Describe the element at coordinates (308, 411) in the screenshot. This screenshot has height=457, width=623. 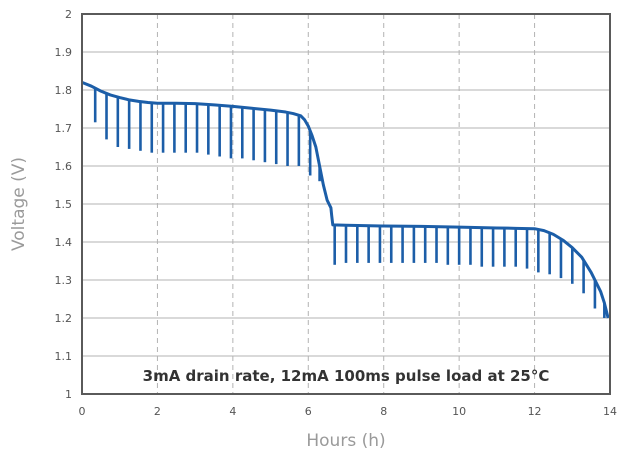
I see `x-tick-label: 6` at that location.